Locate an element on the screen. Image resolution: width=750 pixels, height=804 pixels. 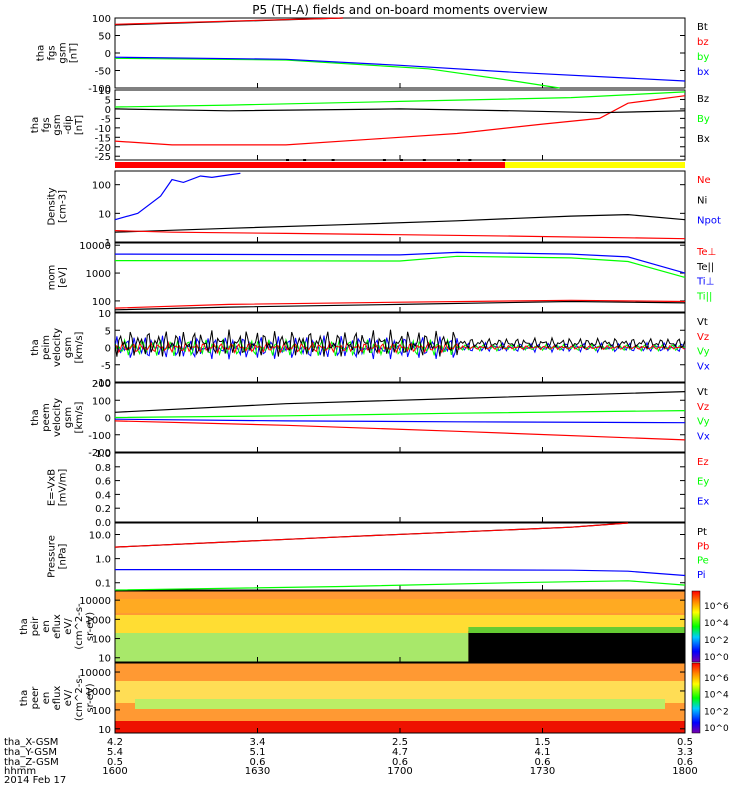
footer-row-label: tha_X-GSM is located at coordinates (31, 742).